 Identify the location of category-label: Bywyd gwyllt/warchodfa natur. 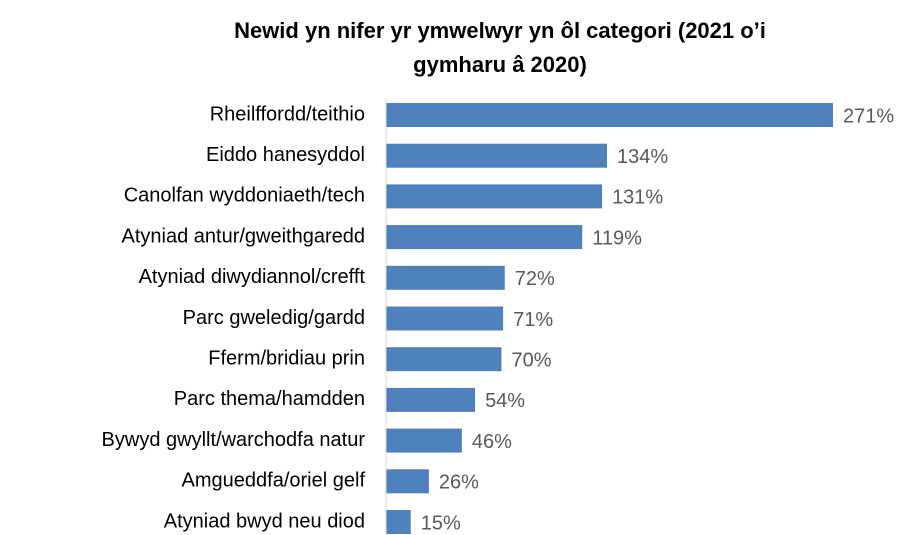
(234, 440).